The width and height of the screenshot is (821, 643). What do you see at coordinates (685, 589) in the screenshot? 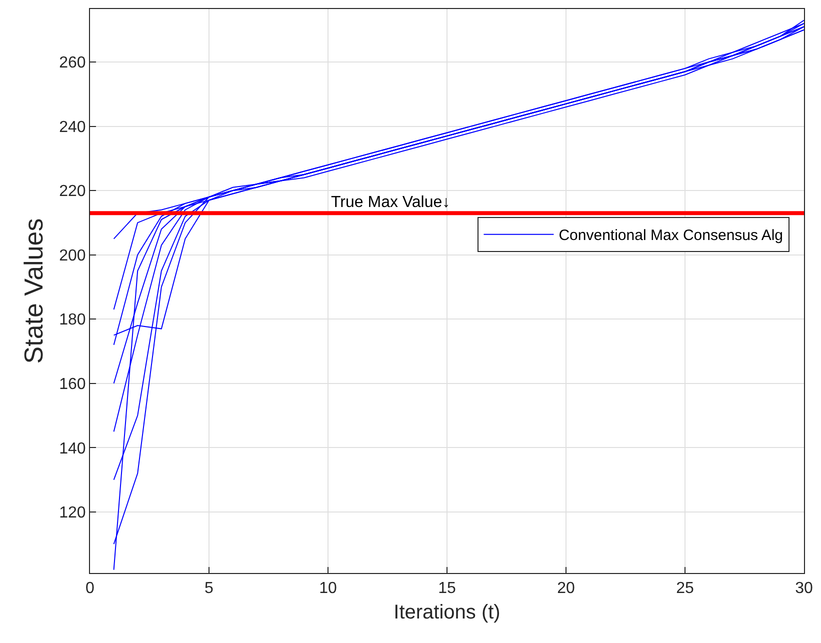
I see `x-tick-label: 25` at bounding box center [685, 589].